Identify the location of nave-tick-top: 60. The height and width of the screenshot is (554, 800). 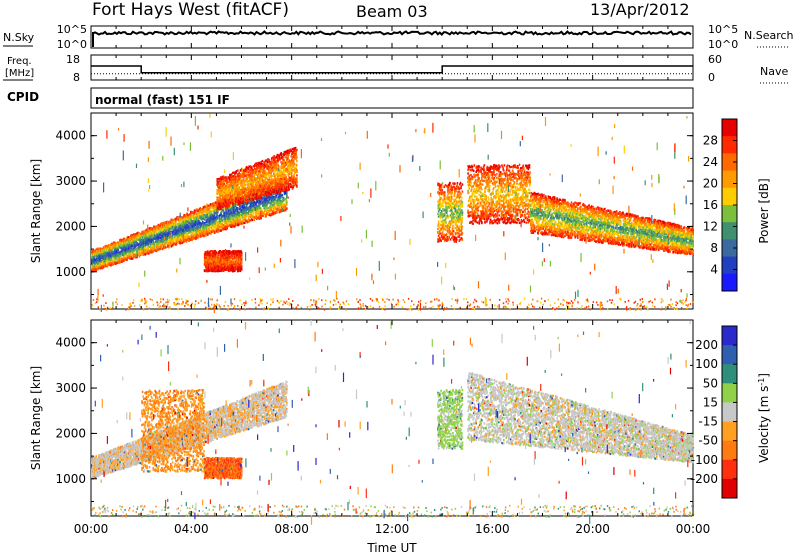
(715, 59).